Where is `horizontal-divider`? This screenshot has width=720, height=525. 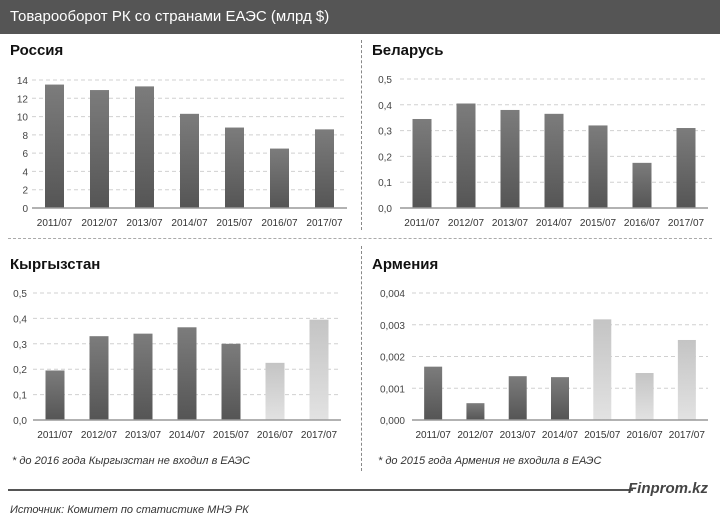
horizontal-divider is located at coordinates (360, 238).